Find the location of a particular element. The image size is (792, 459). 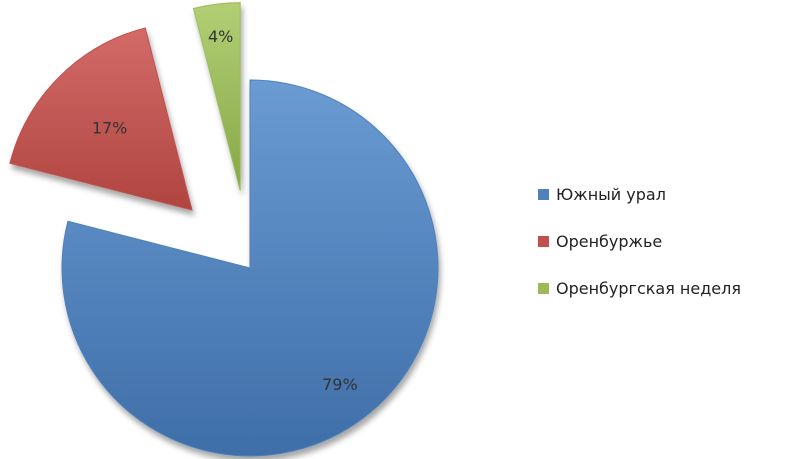

legend-item-yuzhny-ural: Южный урал is located at coordinates (663, 194).